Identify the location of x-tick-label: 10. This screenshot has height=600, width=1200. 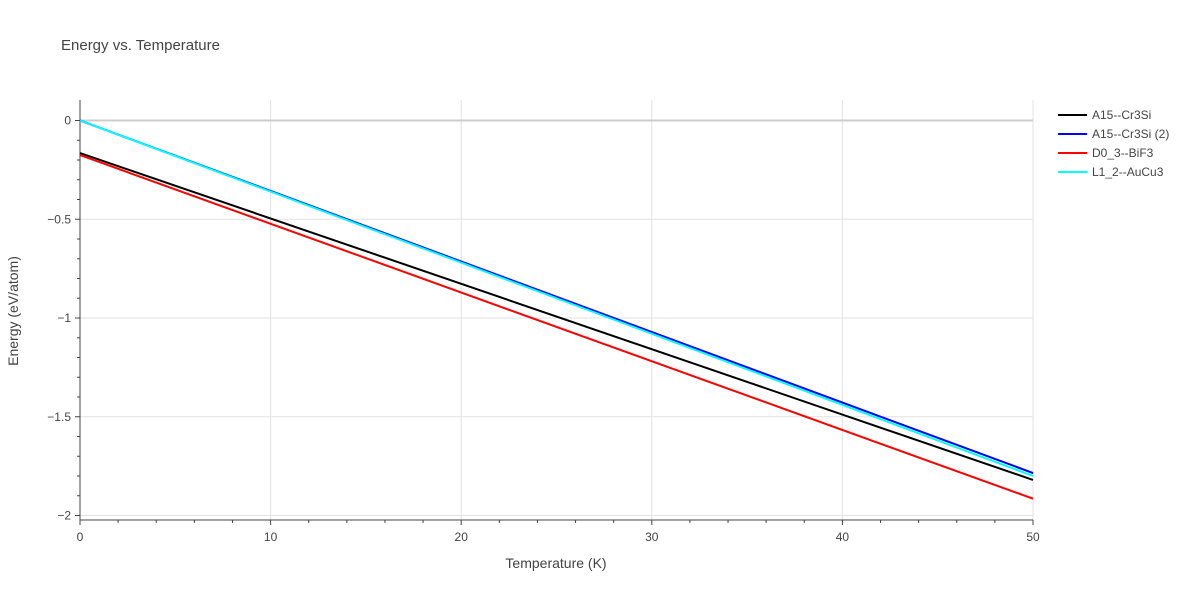
(271, 537).